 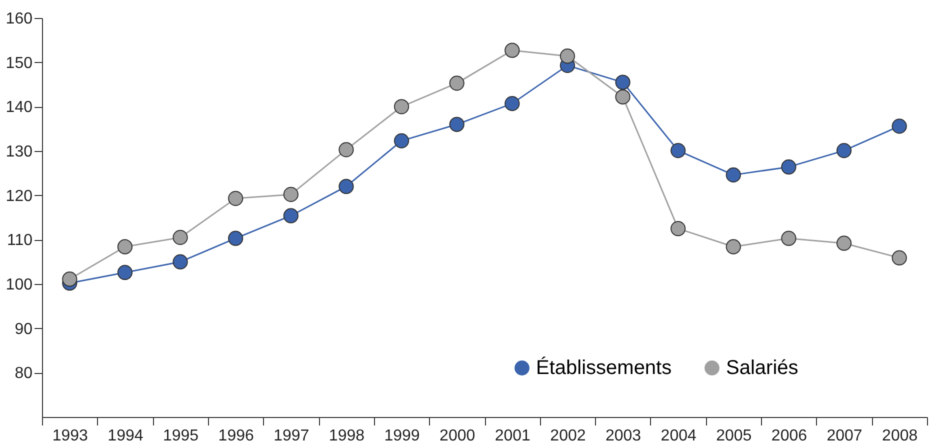 What do you see at coordinates (19, 152) in the screenshot?
I see `y-tick-label: 130` at bounding box center [19, 152].